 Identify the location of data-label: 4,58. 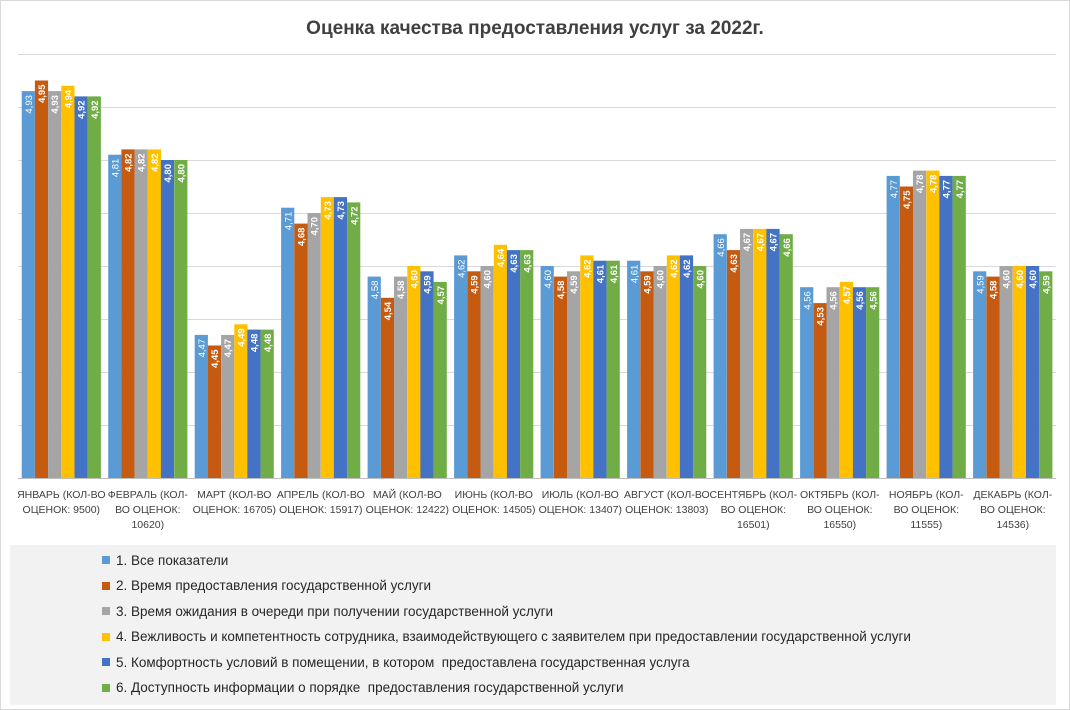
(561, 290).